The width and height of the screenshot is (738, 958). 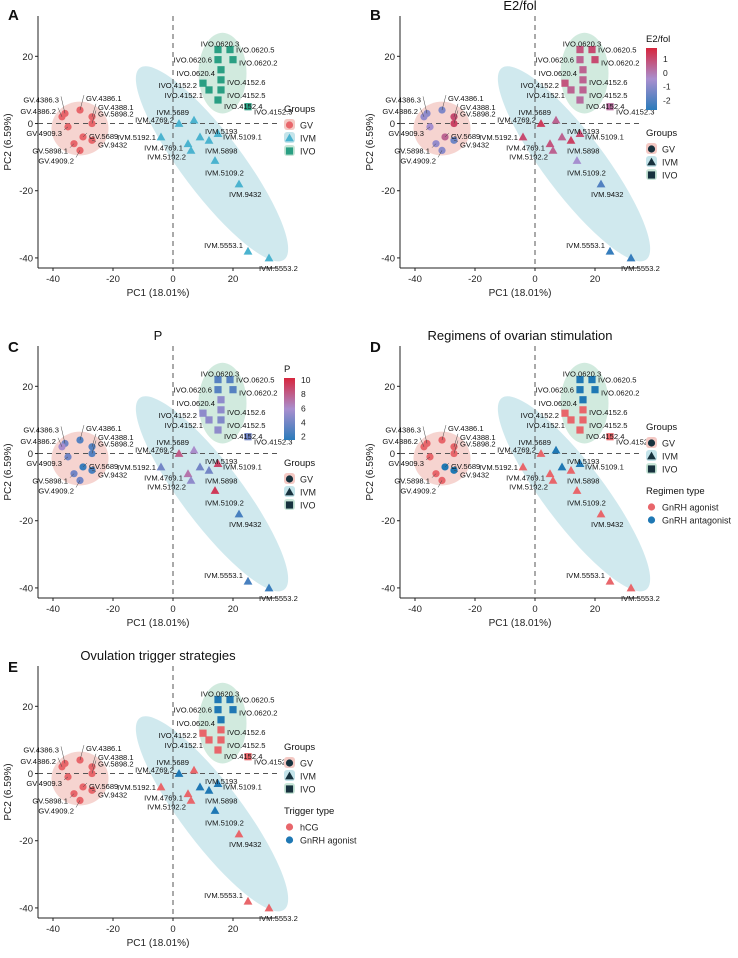 I want to click on y-tick-label: 0, so click(x=392, y=454).